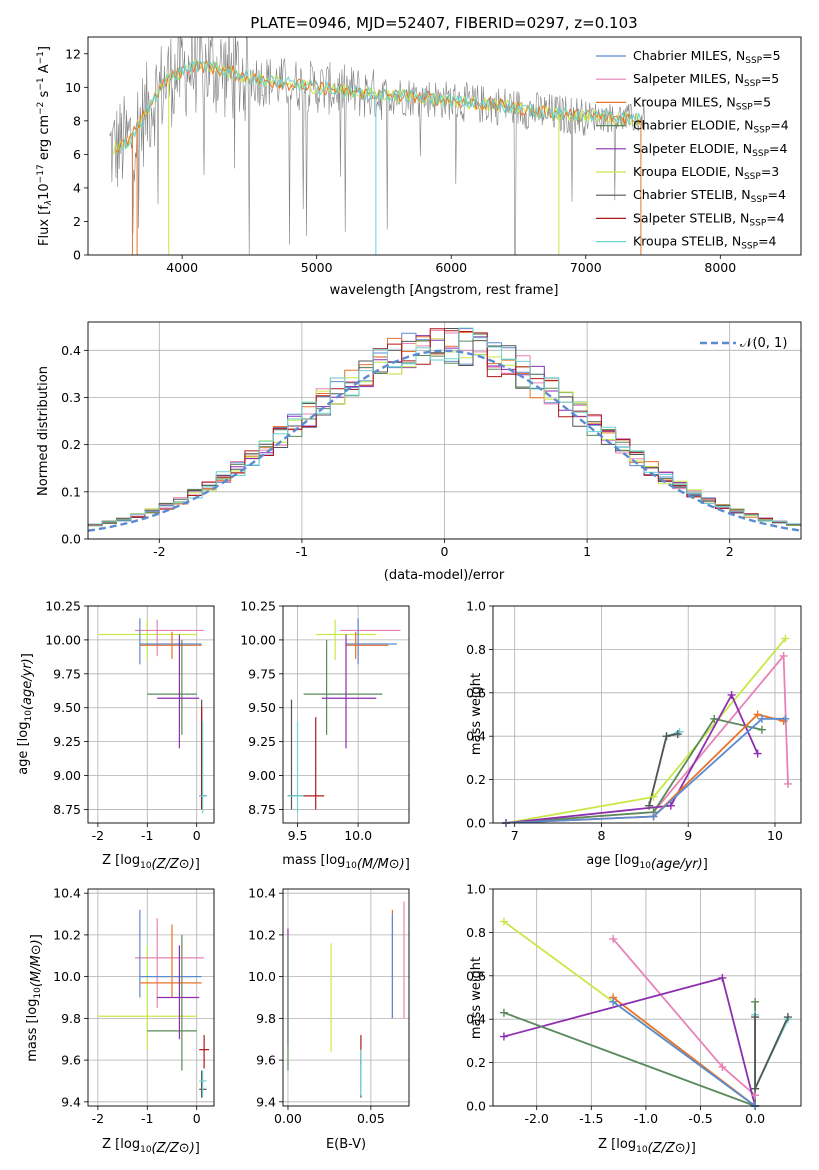 This screenshot has height=1170, width=819. I want to click on weight-line-chabrier_miles, so click(645, 770).